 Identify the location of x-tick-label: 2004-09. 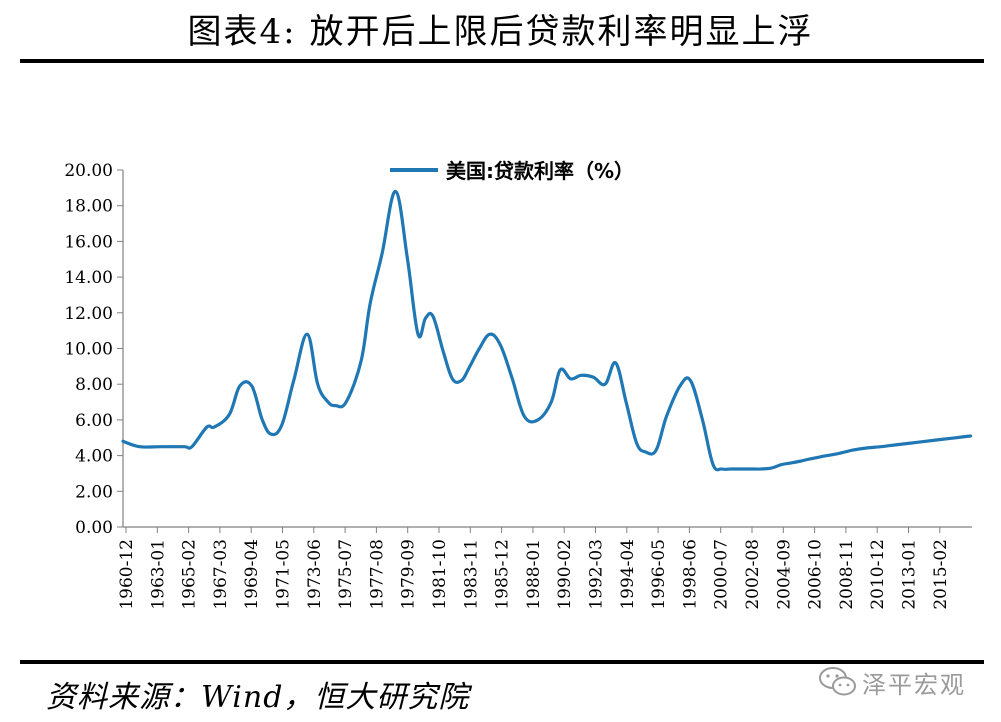
(784, 574).